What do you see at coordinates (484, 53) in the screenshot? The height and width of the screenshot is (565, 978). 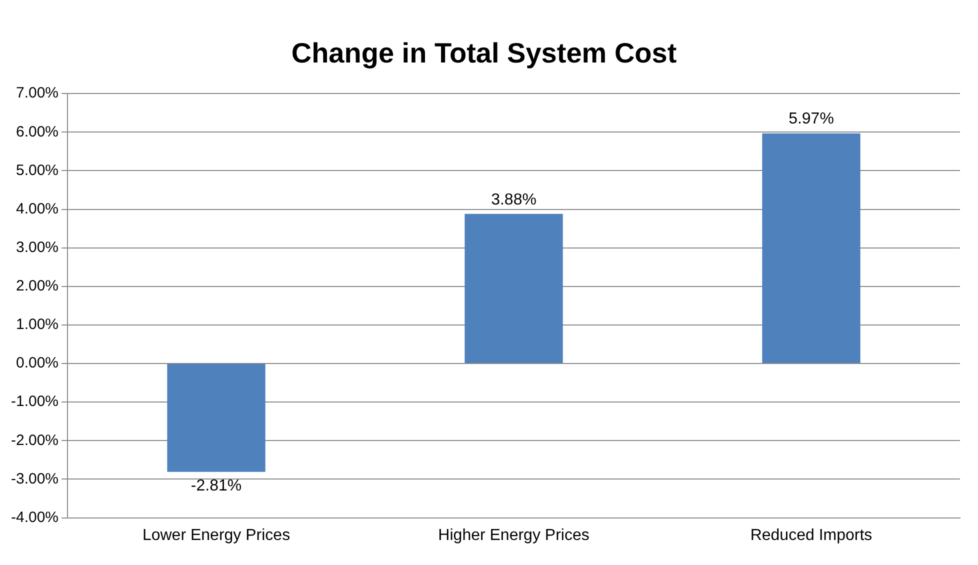 I see `chart-title: Change in Total System Cost` at bounding box center [484, 53].